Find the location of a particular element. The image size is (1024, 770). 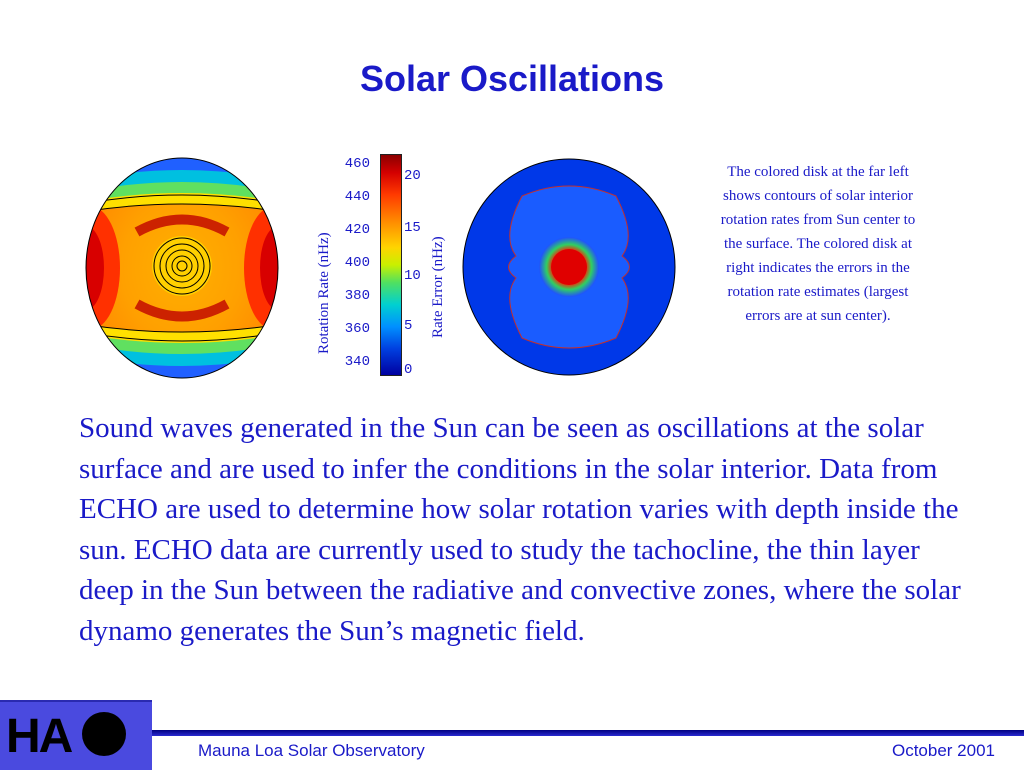

rotation-rate-axis-title: Rotation Rate (nHz) is located at coordinates (324, 293).